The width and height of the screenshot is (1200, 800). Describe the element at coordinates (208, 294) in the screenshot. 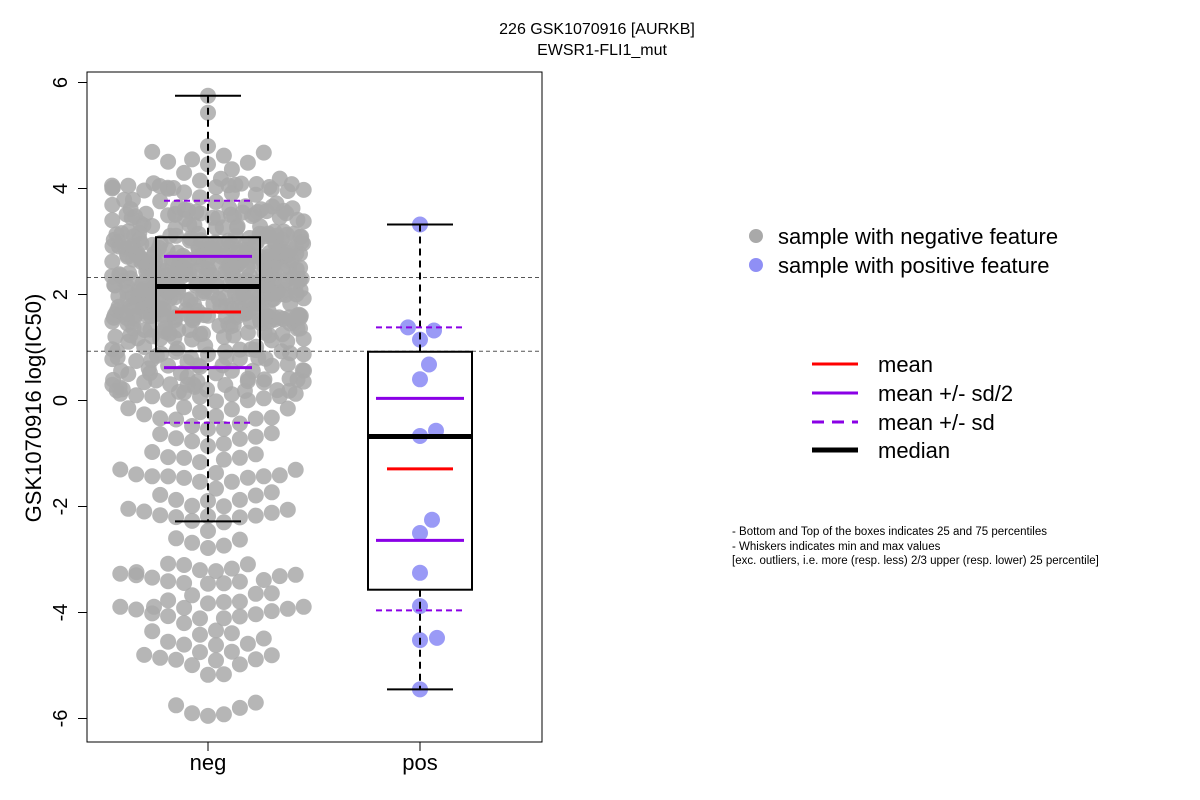

I see `box-neg` at that location.